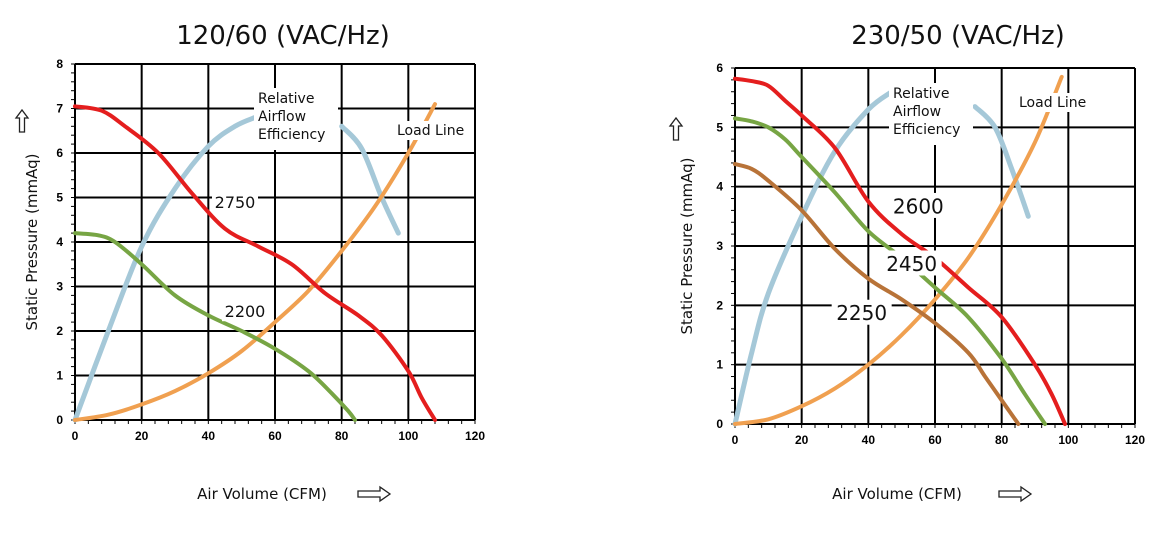  I want to click on curve-label-2450: 2450, so click(911, 263).